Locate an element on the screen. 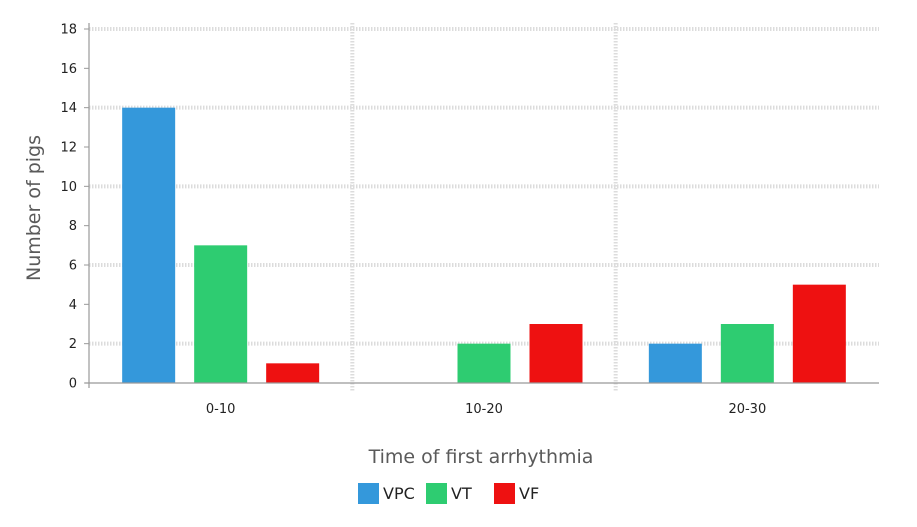  legend-swatch-vt is located at coordinates (436, 493).